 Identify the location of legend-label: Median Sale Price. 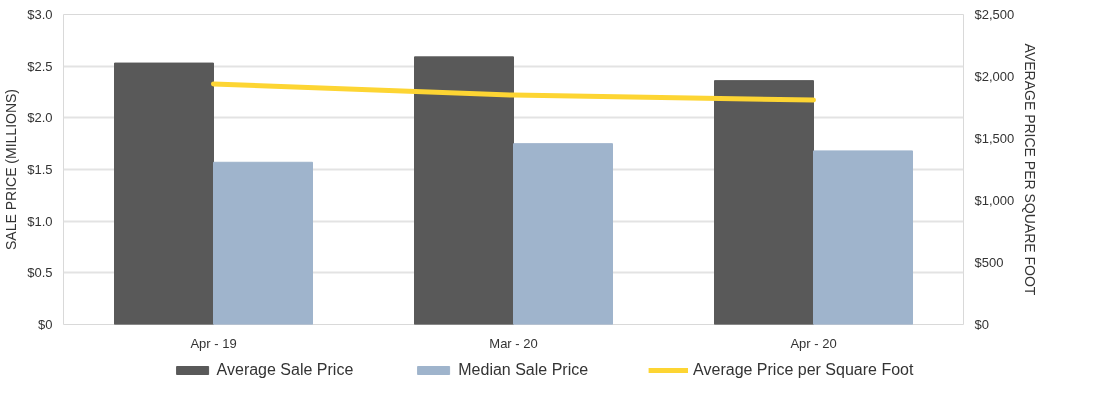
(523, 370).